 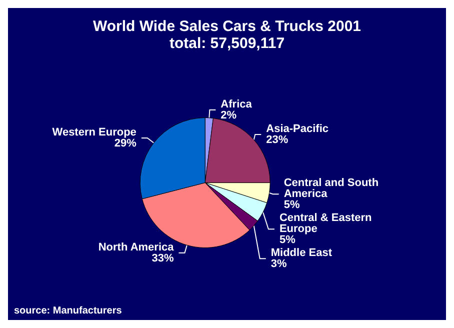 I want to click on slice-label: Asia-Pacific, so click(x=297, y=128).